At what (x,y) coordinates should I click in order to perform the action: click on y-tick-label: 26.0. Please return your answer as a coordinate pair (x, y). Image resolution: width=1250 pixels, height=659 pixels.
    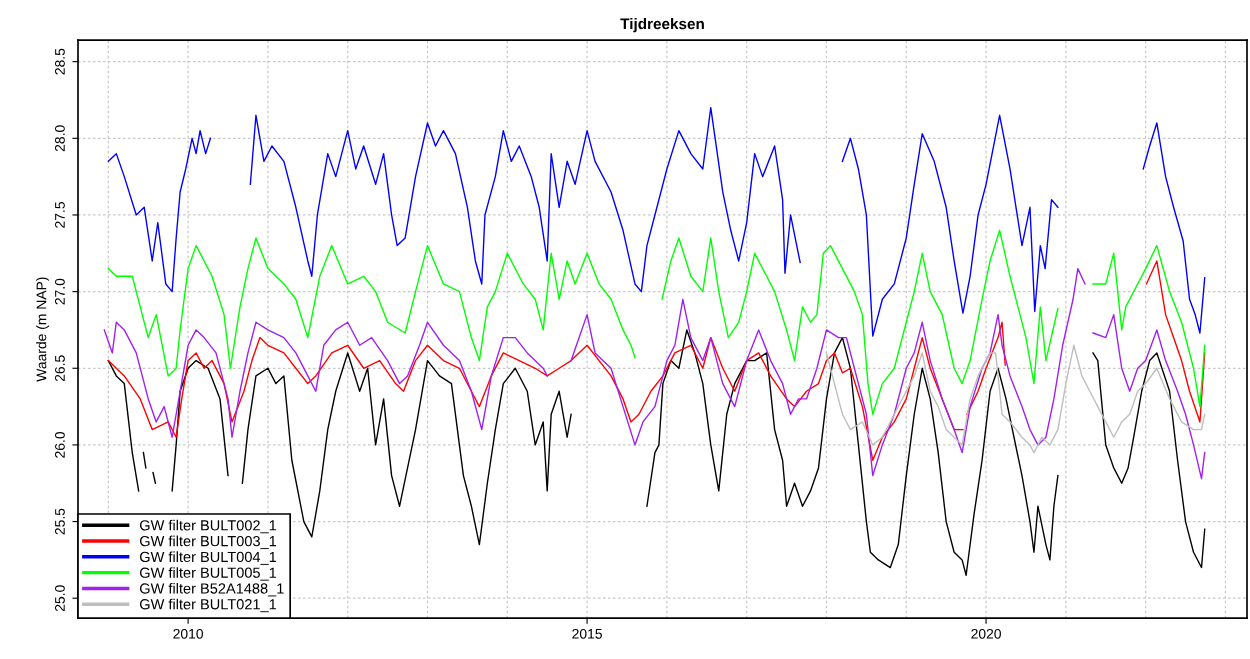
    Looking at the image, I should click on (60, 444).